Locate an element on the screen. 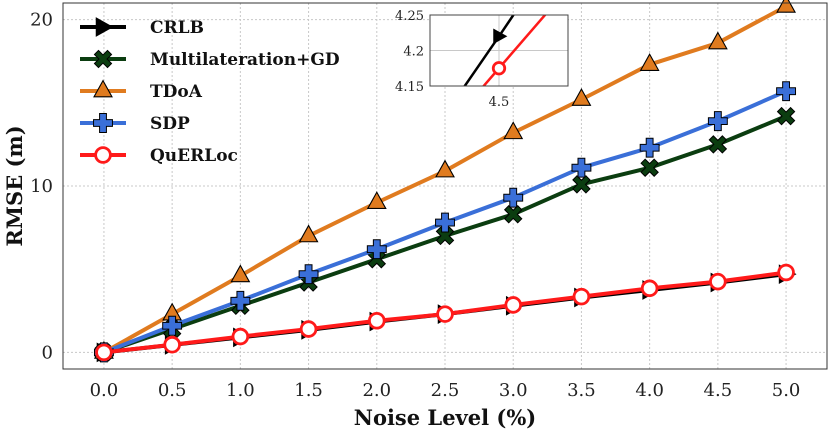 The width and height of the screenshot is (830, 433). inset-series is located at coordinates (505, 50).